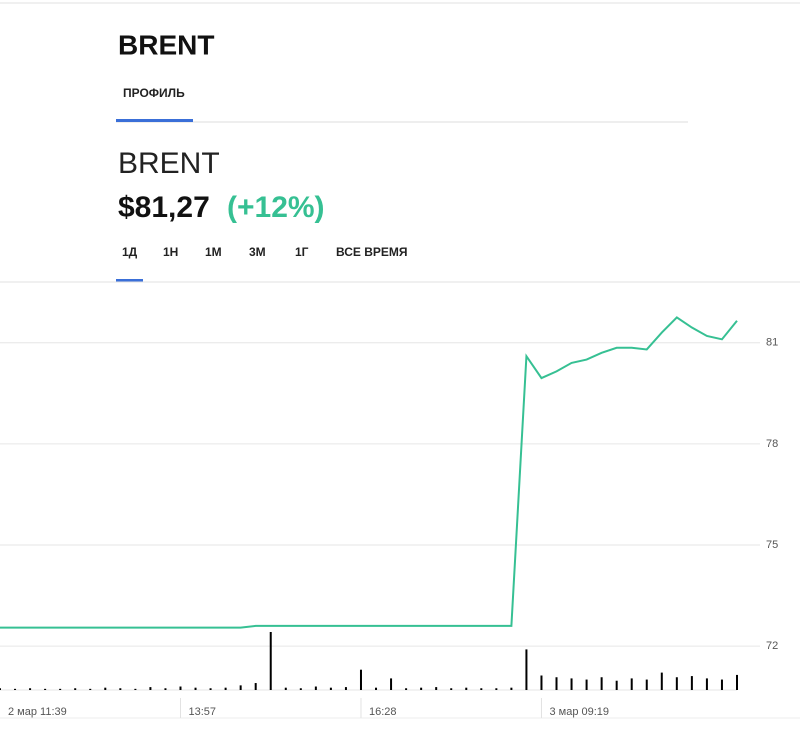 This screenshot has height=741, width=800. I want to click on x-tick-label: 2 мар 11:39, so click(37, 712).